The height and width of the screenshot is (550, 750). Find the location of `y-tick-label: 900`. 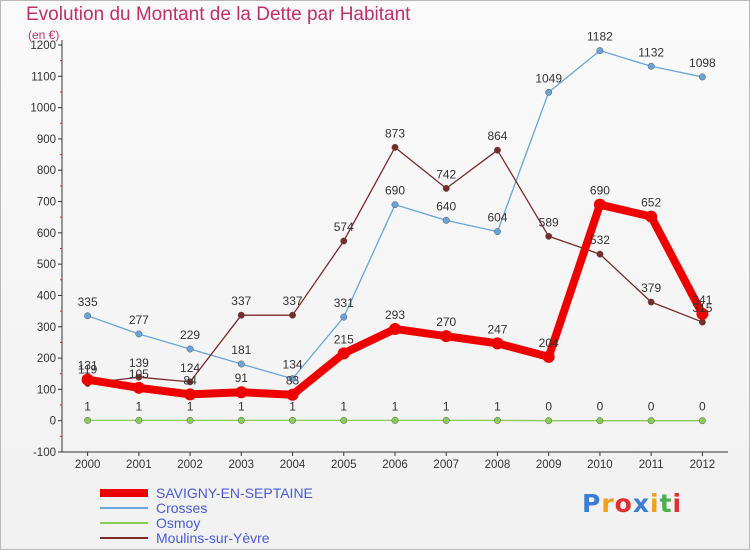

y-tick-label: 900 is located at coordinates (46, 140).